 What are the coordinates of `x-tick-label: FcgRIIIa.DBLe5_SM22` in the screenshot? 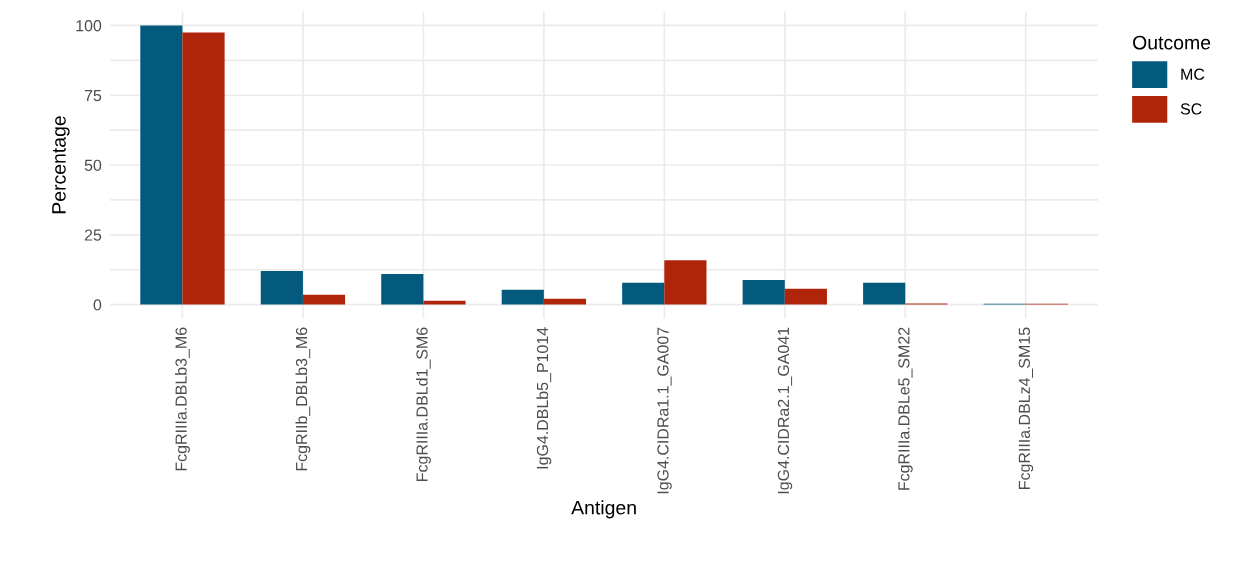 It's located at (905, 408).